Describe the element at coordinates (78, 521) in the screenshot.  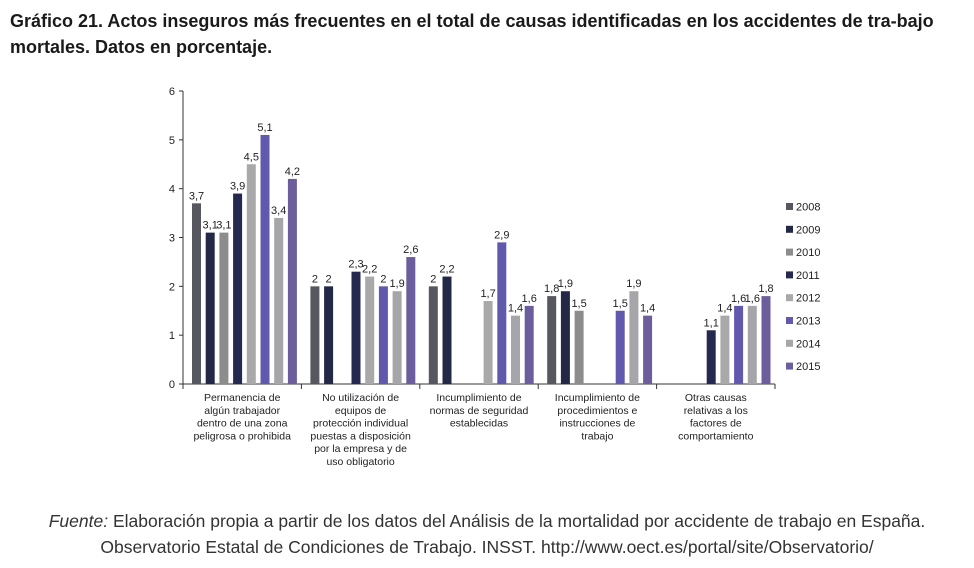
I see `source-label: Fuente:` at that location.